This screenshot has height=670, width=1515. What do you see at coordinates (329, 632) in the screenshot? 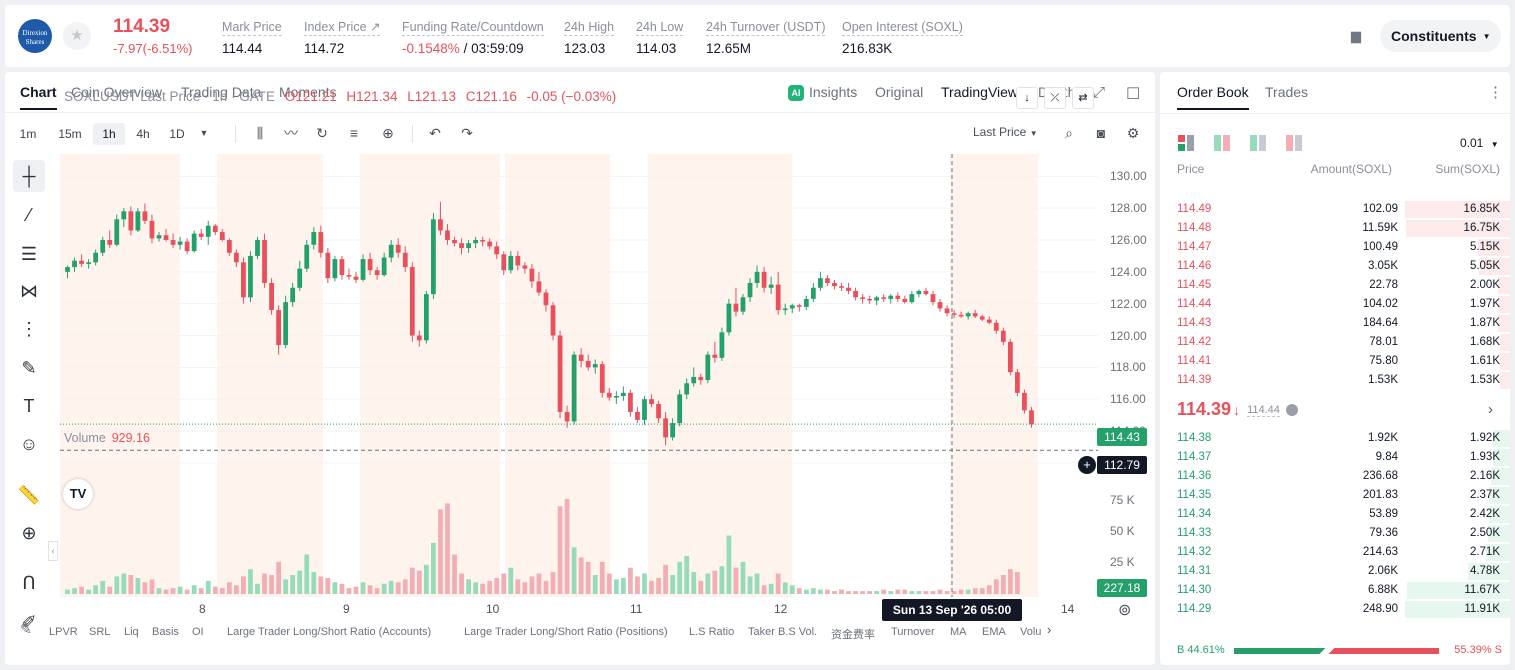
I see `indicator-toggle: Large Trader Long/Short Ratio (Accounts)` at bounding box center [329, 632].